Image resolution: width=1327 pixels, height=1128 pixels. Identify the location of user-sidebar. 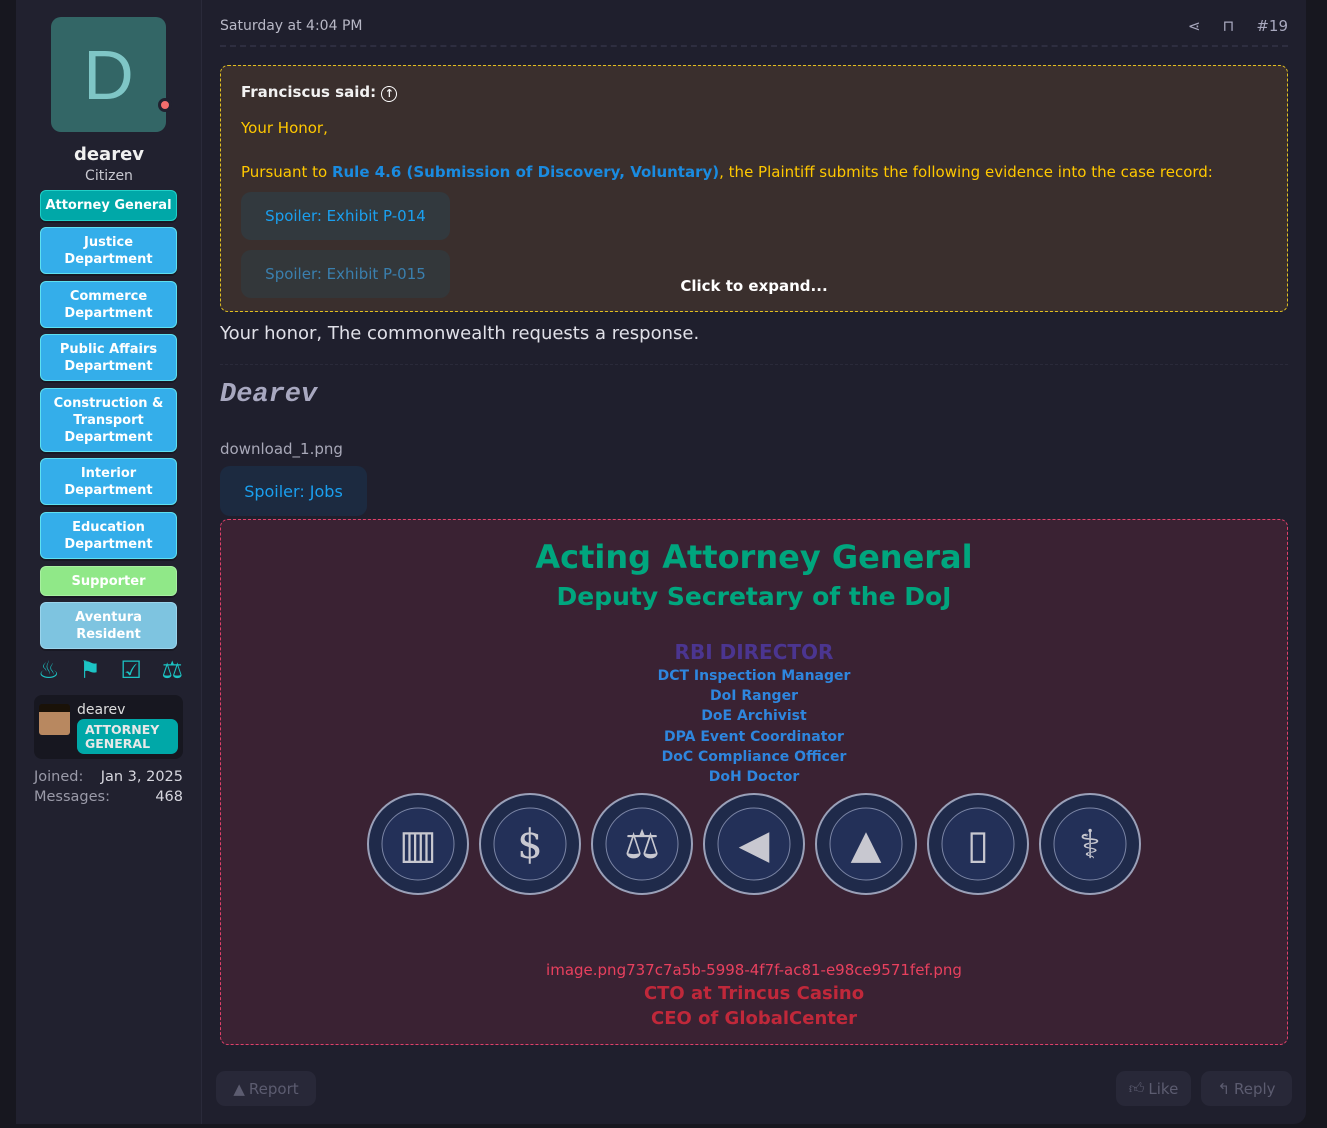
(109, 562).